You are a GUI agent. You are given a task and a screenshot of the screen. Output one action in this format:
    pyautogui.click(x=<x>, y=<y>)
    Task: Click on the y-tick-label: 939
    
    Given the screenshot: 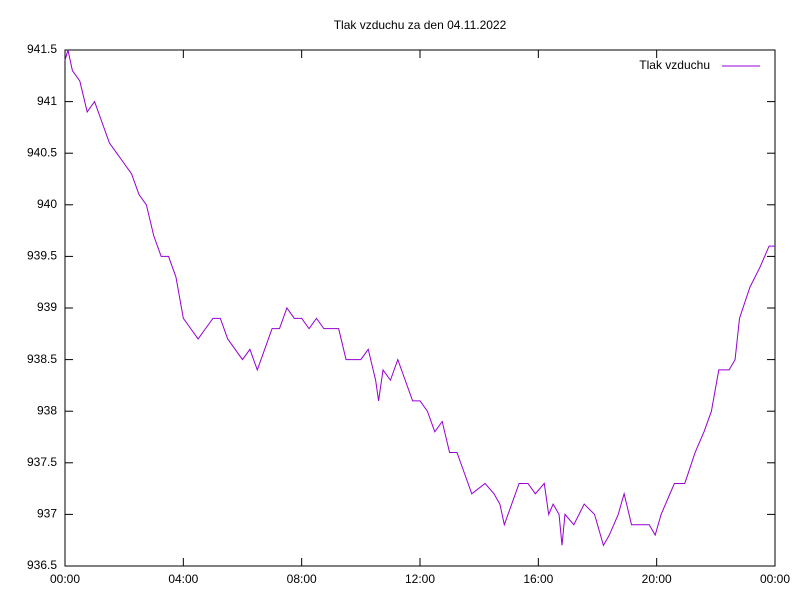 What is the action you would take?
    pyautogui.click(x=47, y=307)
    